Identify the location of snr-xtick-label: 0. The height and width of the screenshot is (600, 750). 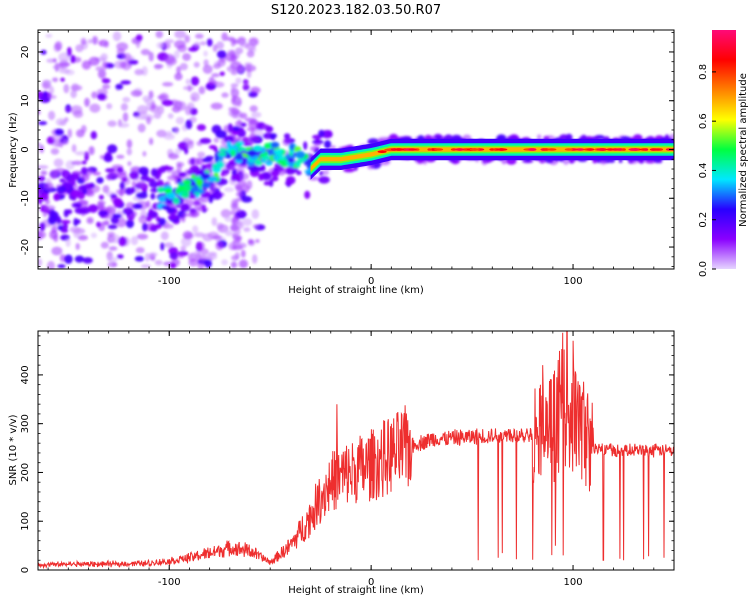
(371, 582).